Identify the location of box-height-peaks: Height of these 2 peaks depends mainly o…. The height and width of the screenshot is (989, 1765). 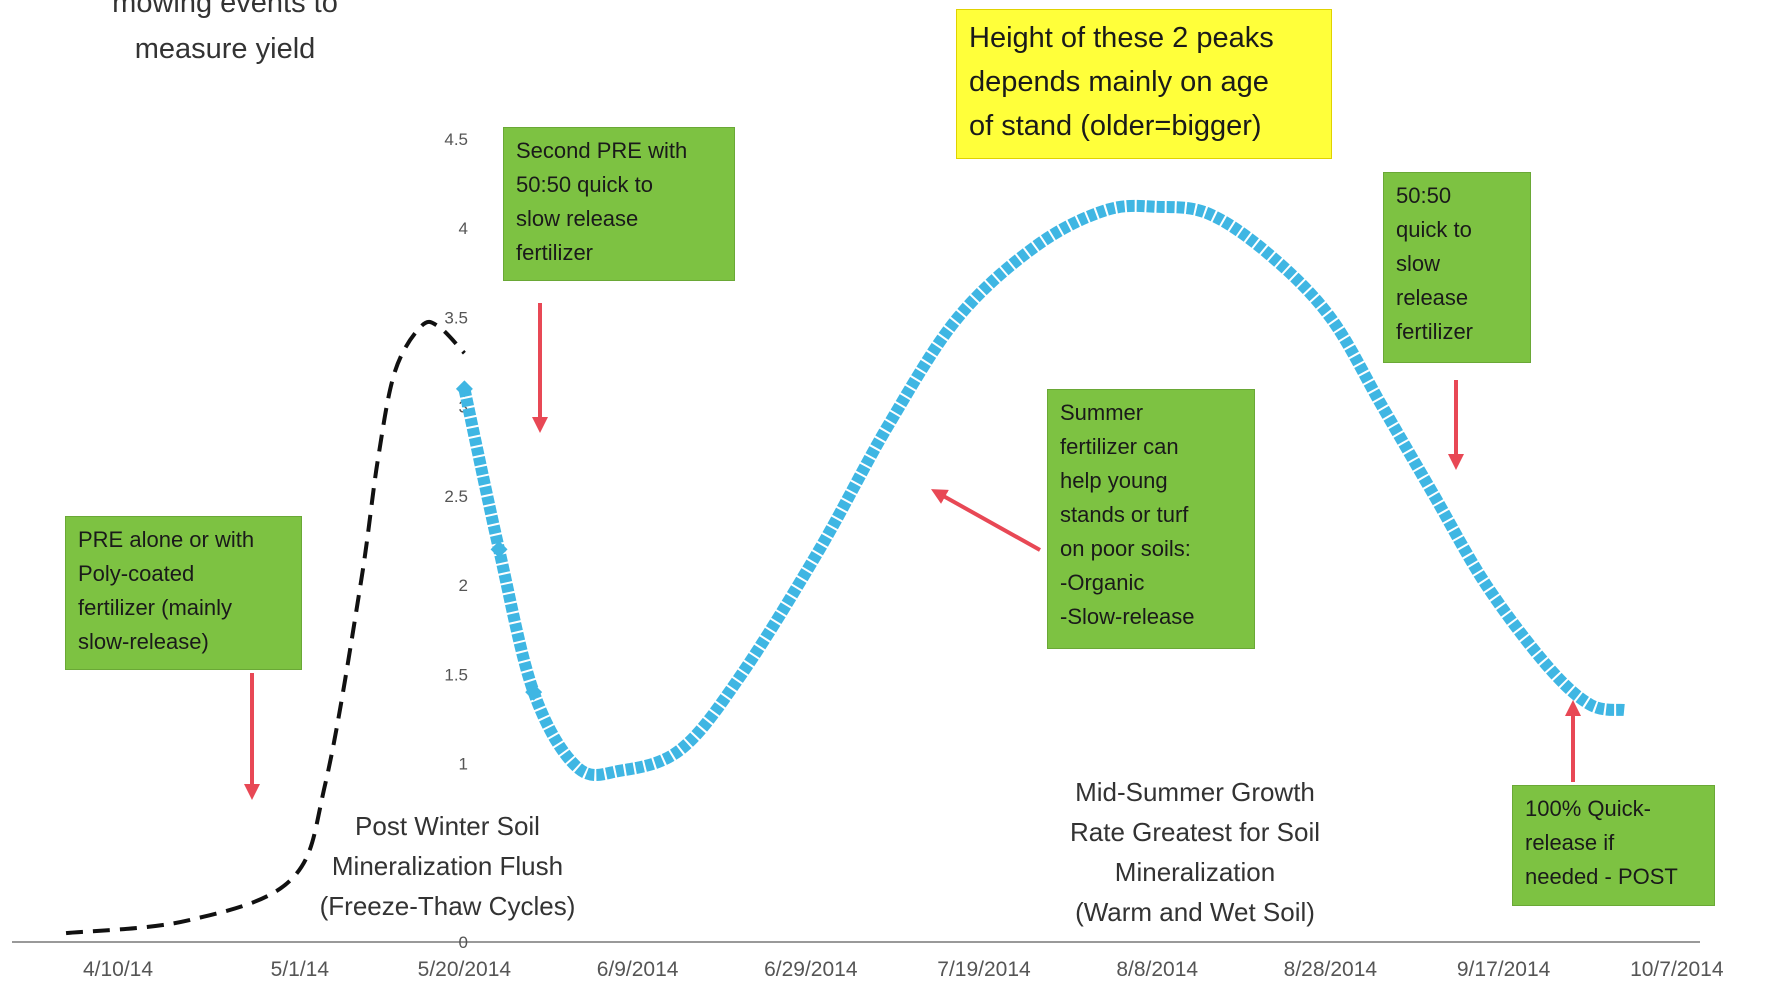
(1144, 84).